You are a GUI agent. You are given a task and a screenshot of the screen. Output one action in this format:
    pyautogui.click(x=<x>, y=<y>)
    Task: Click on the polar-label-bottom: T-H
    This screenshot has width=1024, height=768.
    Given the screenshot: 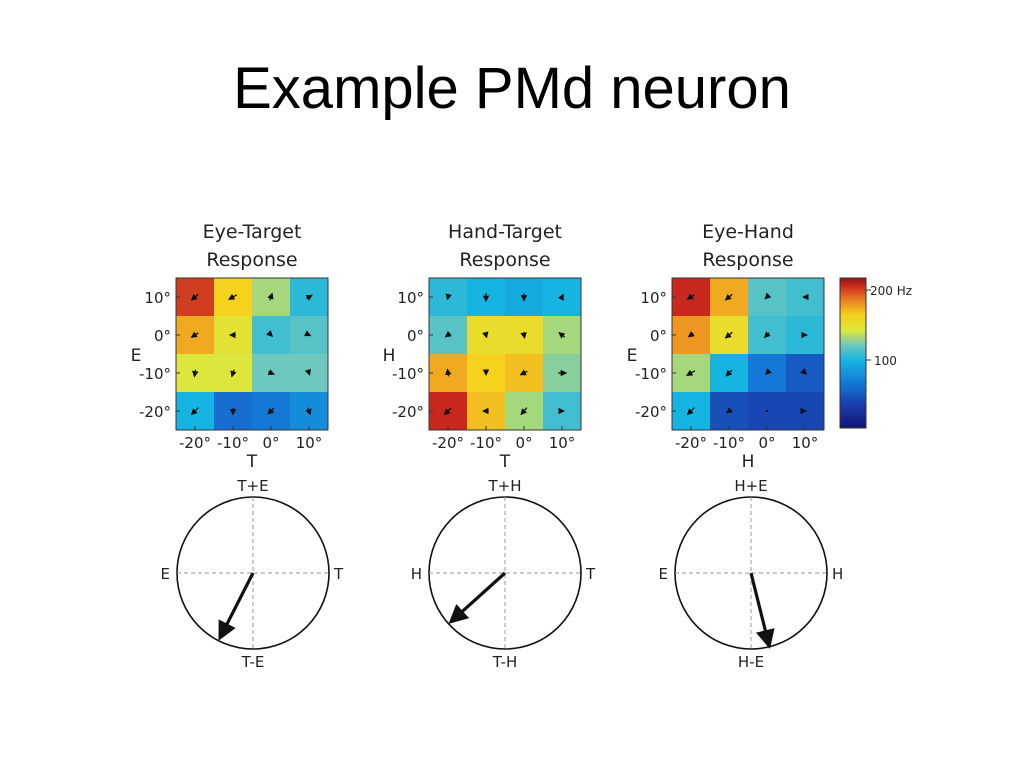 What is the action you would take?
    pyautogui.click(x=504, y=662)
    